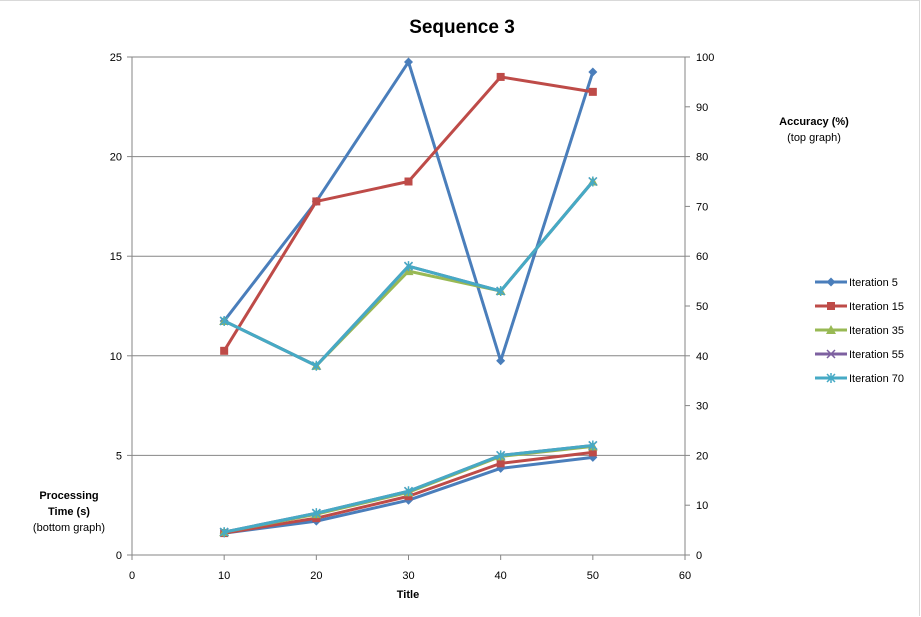  What do you see at coordinates (119, 556) in the screenshot?
I see `left-tick-label: 0` at bounding box center [119, 556].